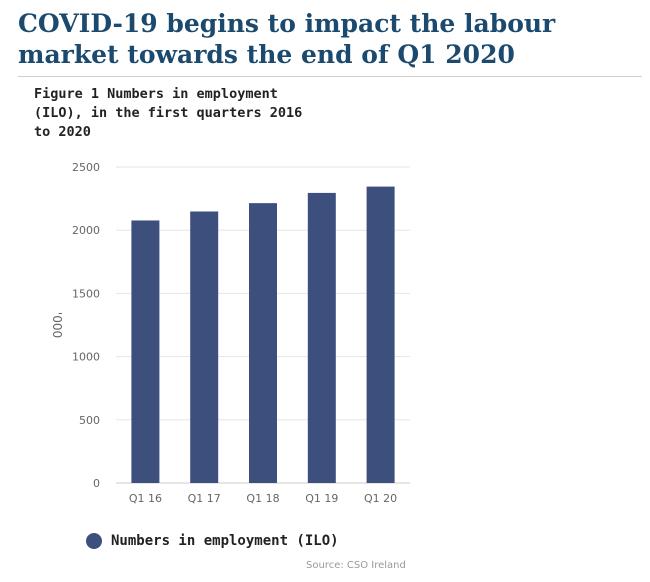  Describe the element at coordinates (262, 498) in the screenshot. I see `x-tick-label: Q1 18` at that location.